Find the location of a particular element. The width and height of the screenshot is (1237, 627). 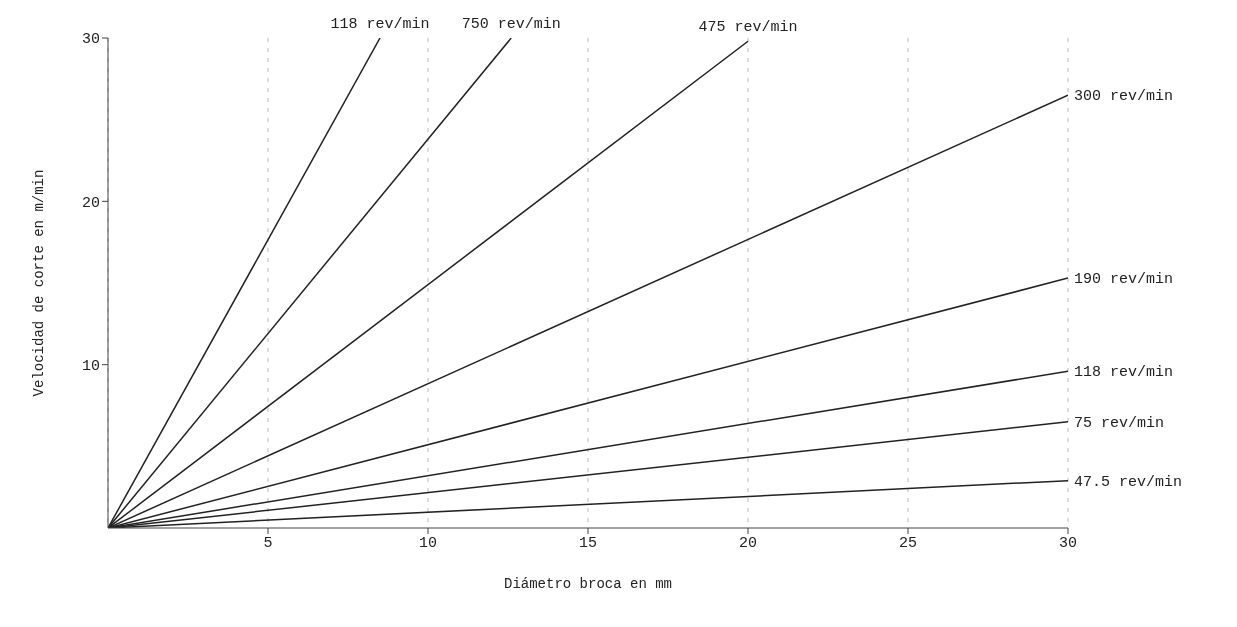

x-tick-label: 30 is located at coordinates (1068, 543).